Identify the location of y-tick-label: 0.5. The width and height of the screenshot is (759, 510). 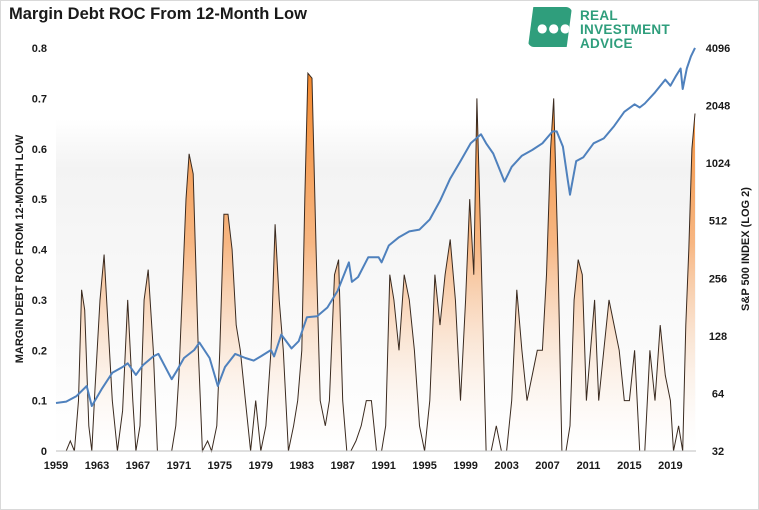
(39, 200).